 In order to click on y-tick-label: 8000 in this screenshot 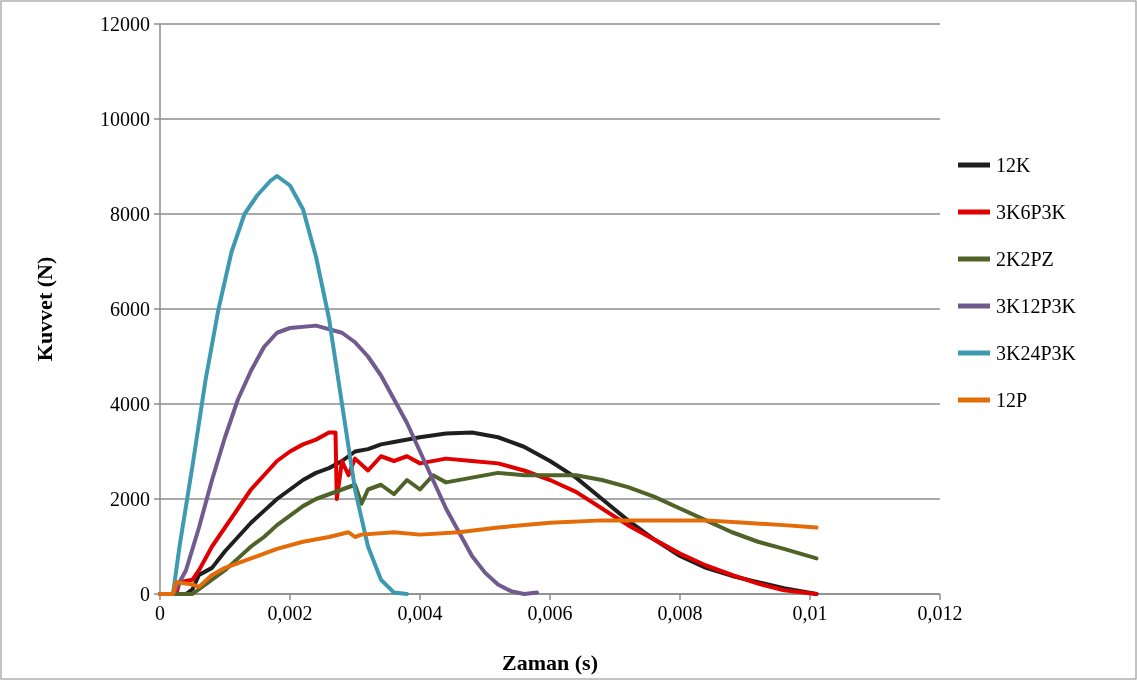, I will do `click(130, 214)`.